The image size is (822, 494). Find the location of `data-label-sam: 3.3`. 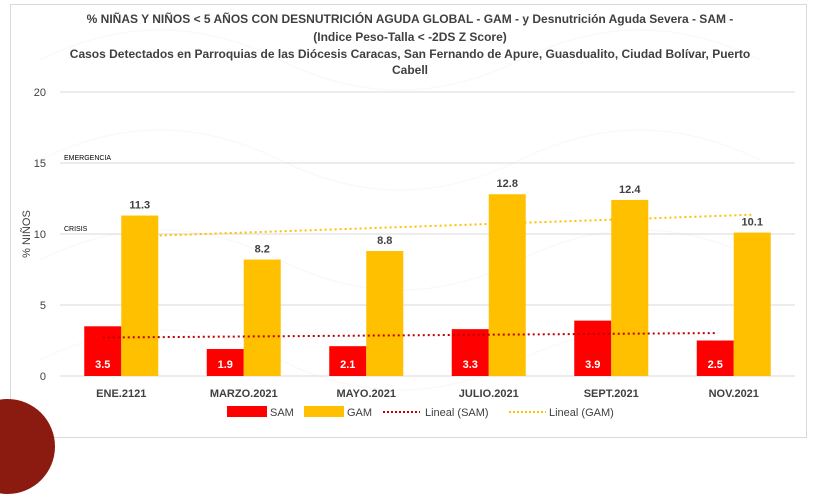

data-label-sam: 3.3 is located at coordinates (470, 365).